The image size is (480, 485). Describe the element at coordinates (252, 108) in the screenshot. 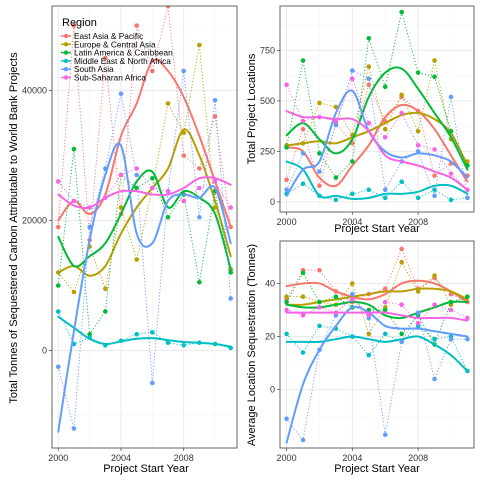

I see `y-axis-label: Total Project Locations` at that location.